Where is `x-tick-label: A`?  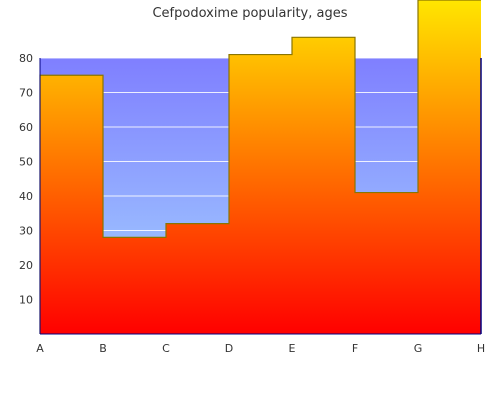 x-tick-label: A is located at coordinates (40, 348).